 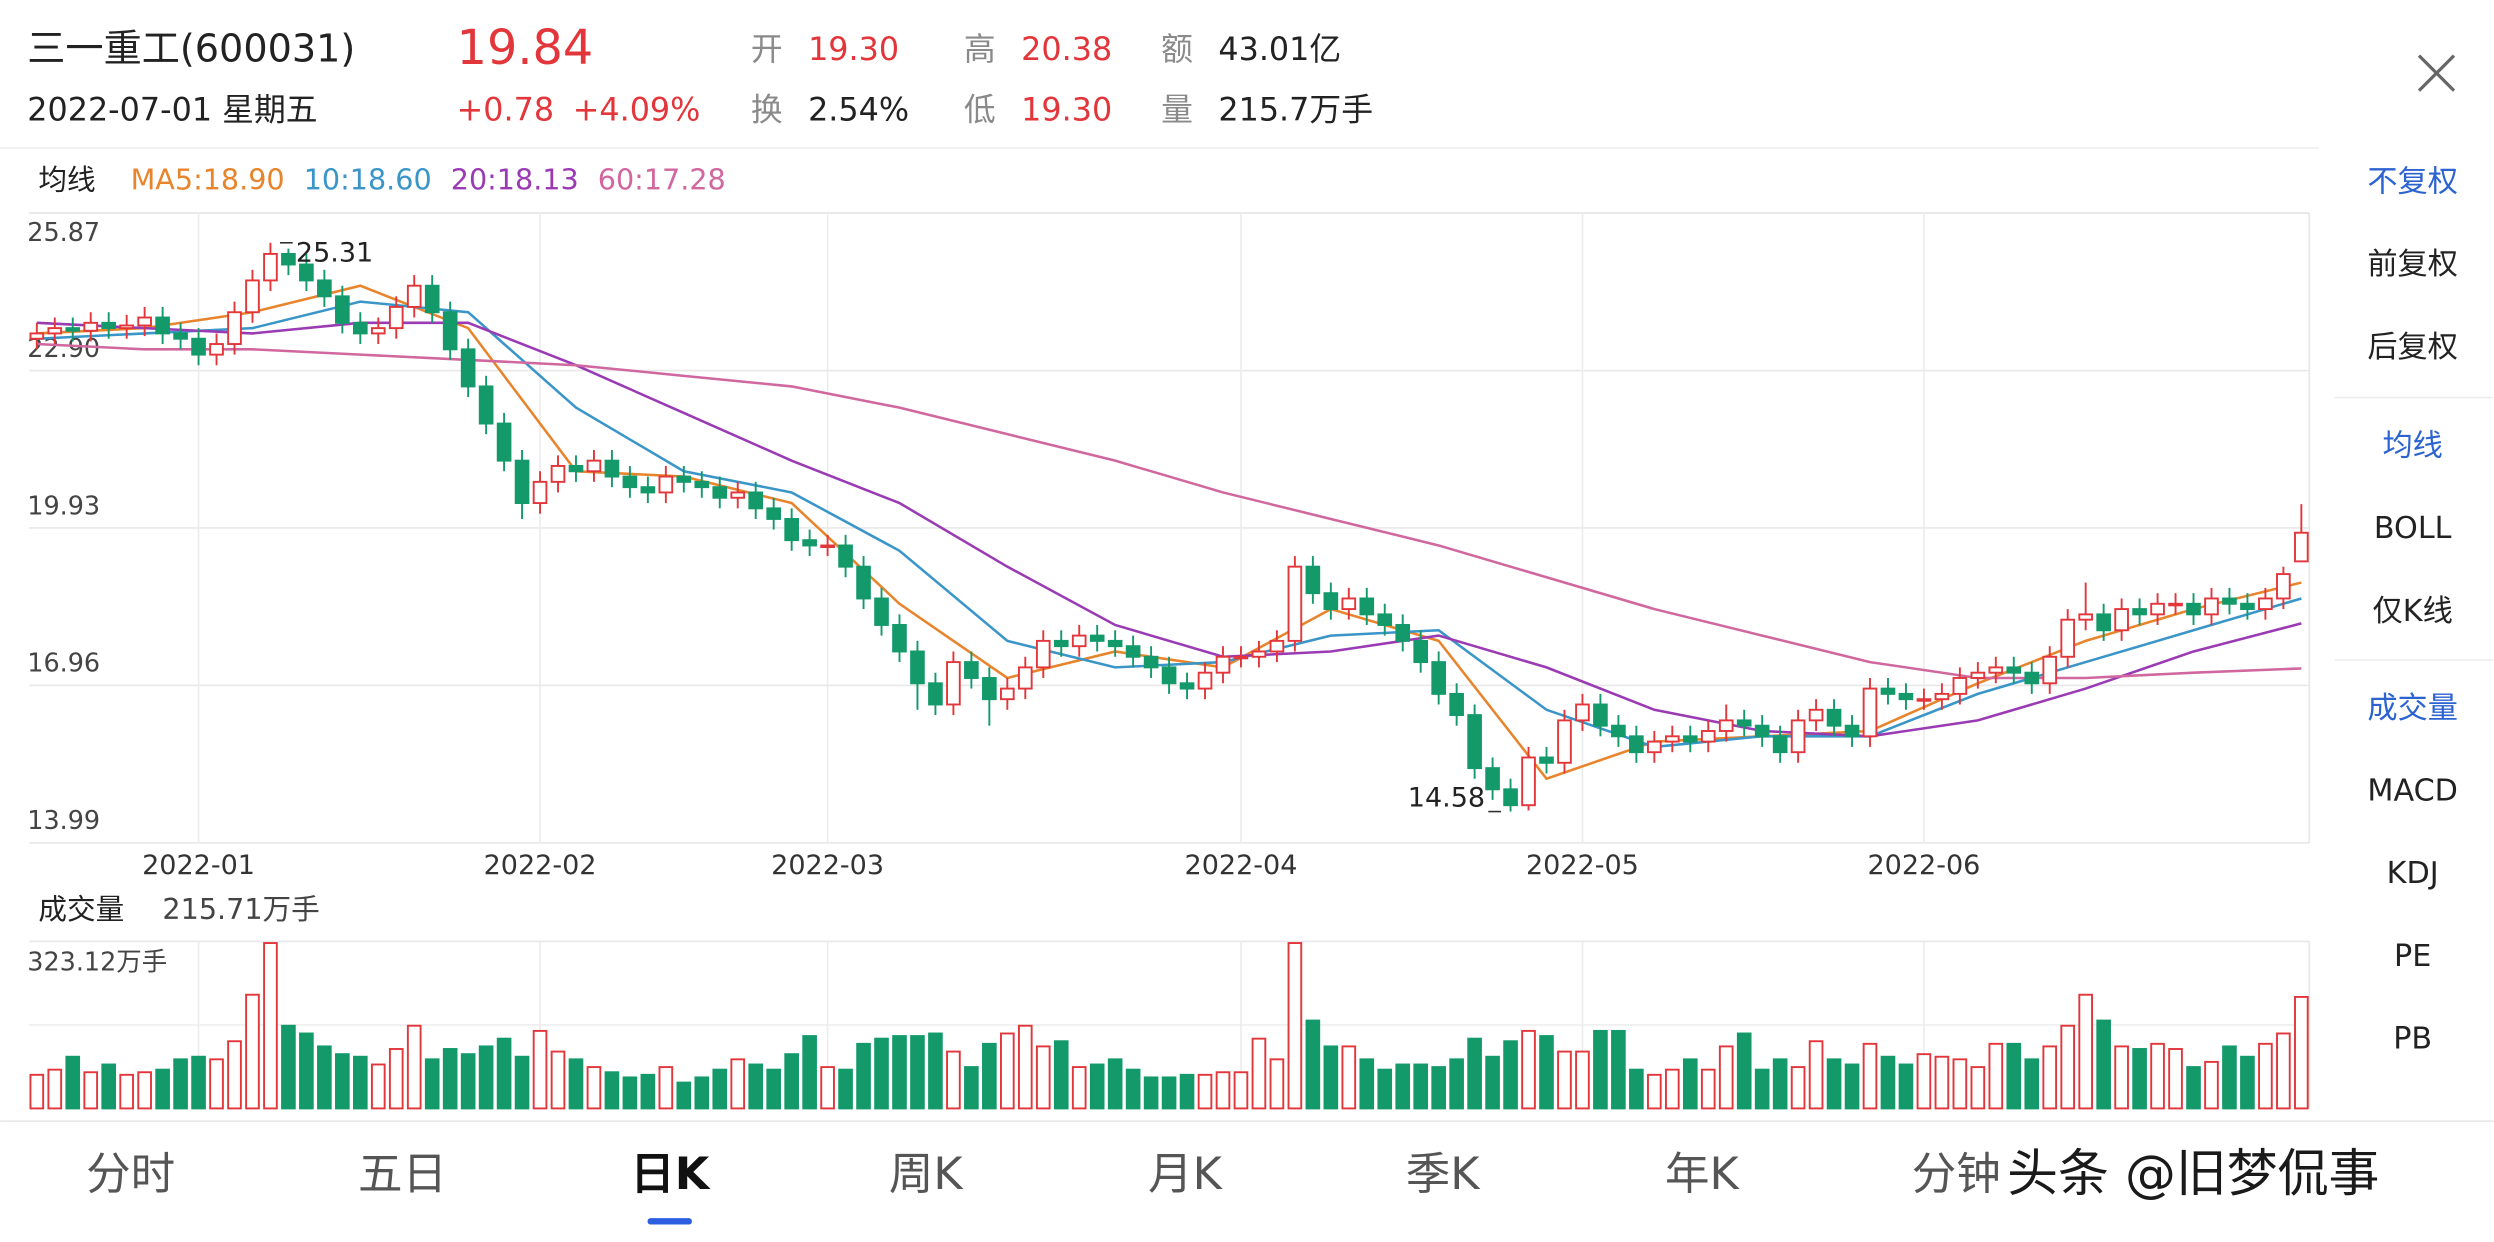 I want to click on tab: 季K, so click(x=1444, y=1174).